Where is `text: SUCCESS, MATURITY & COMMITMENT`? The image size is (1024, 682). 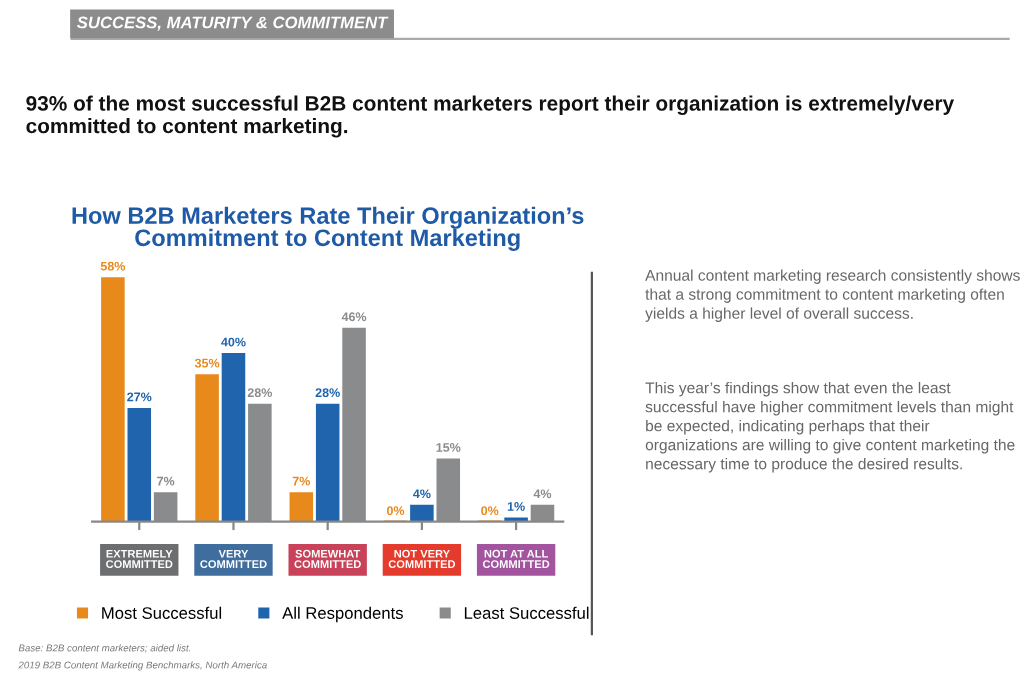
text: SUCCESS, MATURITY & COMMITMENT is located at coordinates (233, 23).